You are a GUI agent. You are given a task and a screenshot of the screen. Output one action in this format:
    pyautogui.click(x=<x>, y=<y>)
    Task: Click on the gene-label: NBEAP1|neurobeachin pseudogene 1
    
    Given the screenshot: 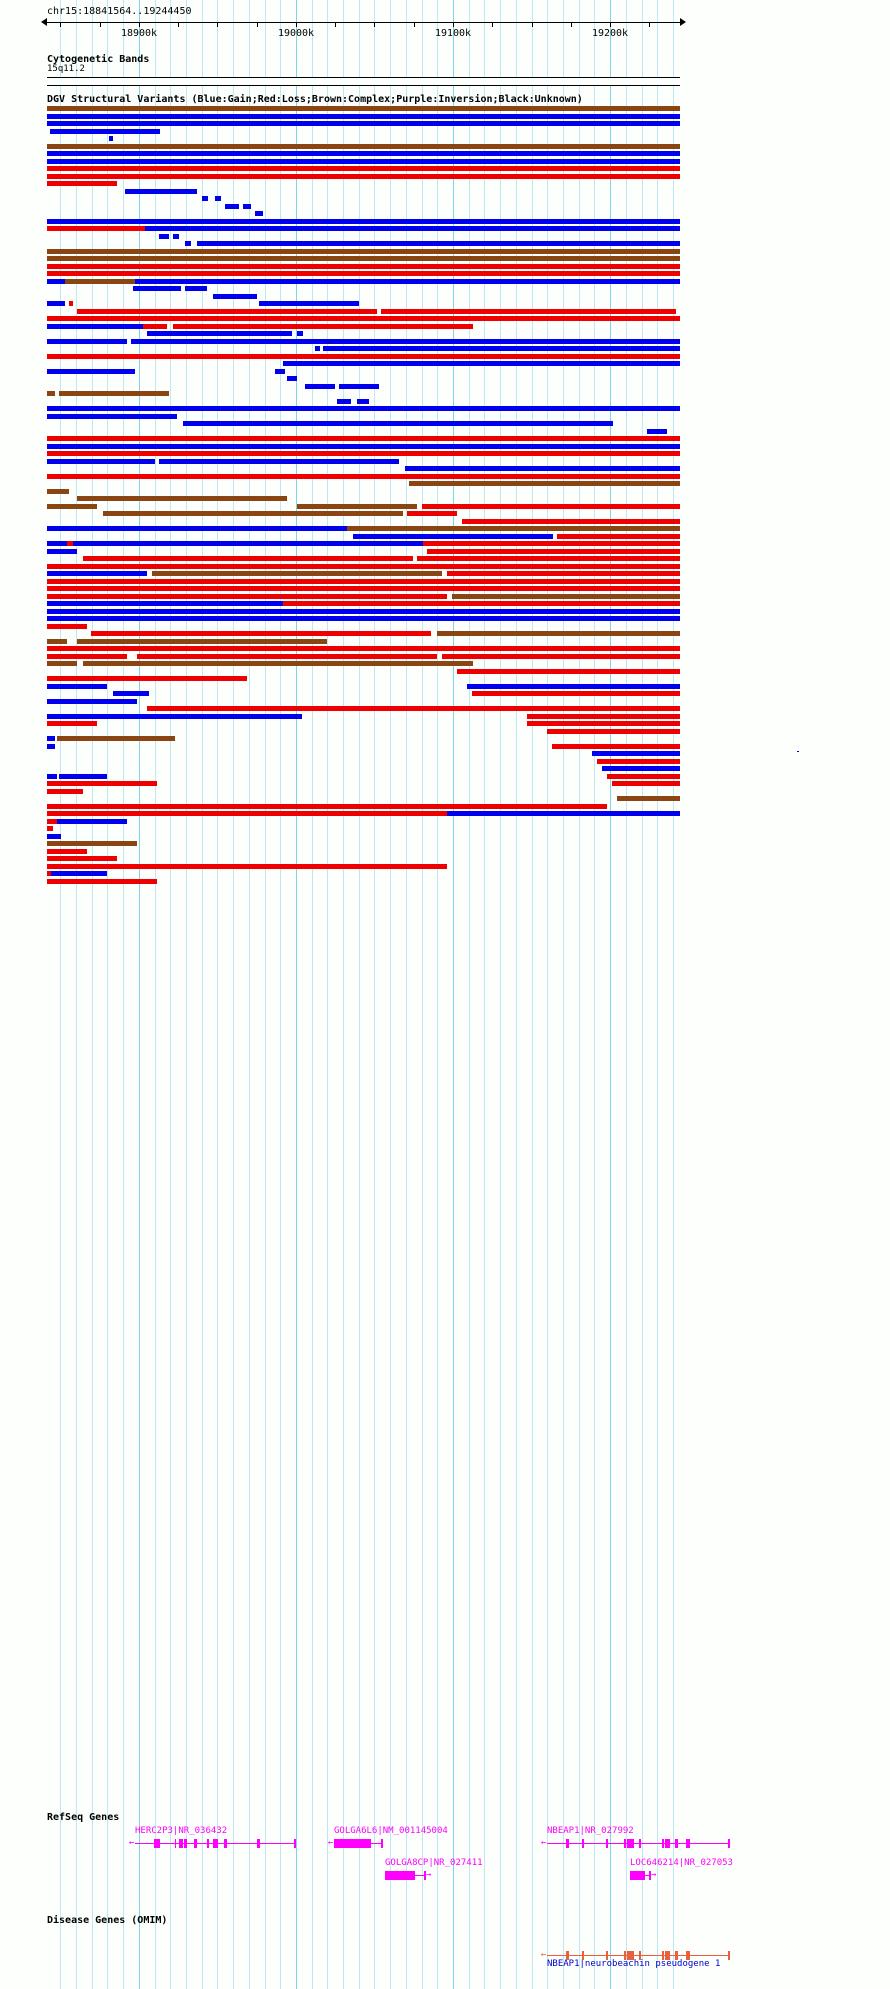 What is the action you would take?
    pyautogui.click(x=634, y=1964)
    